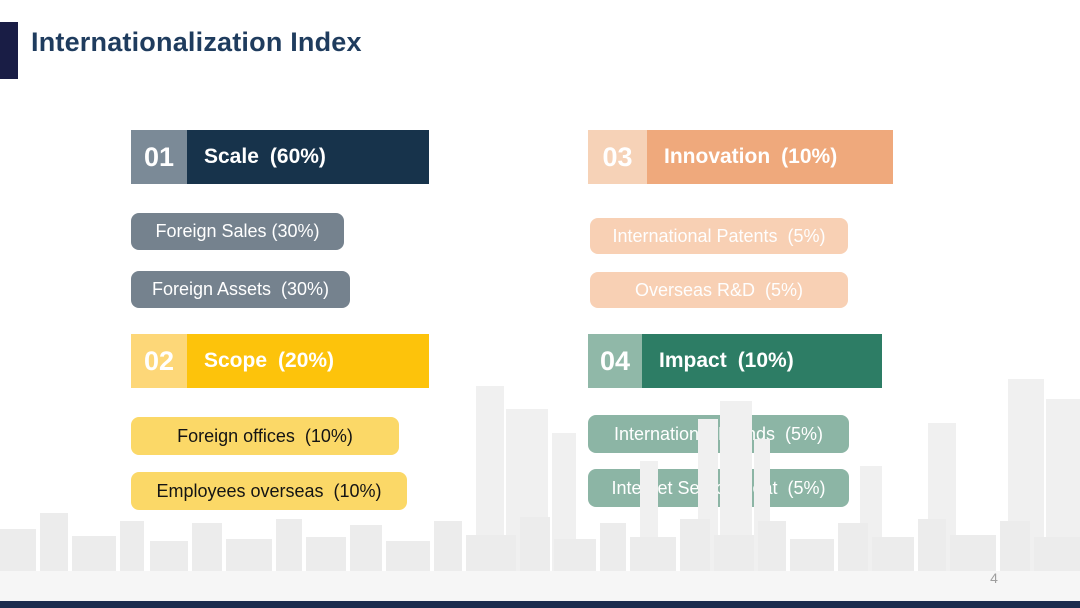 The width and height of the screenshot is (1080, 608). What do you see at coordinates (717, 156) in the screenshot?
I see `section-name: Innovation` at bounding box center [717, 156].